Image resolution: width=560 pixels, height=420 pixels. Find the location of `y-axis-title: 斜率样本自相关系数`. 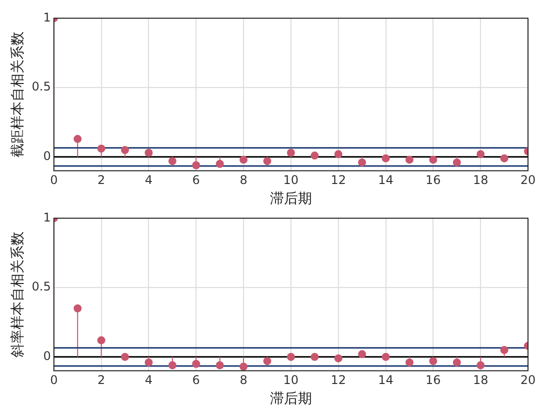

y-axis-title: 斜率样本自相关系数 is located at coordinates (18, 295).